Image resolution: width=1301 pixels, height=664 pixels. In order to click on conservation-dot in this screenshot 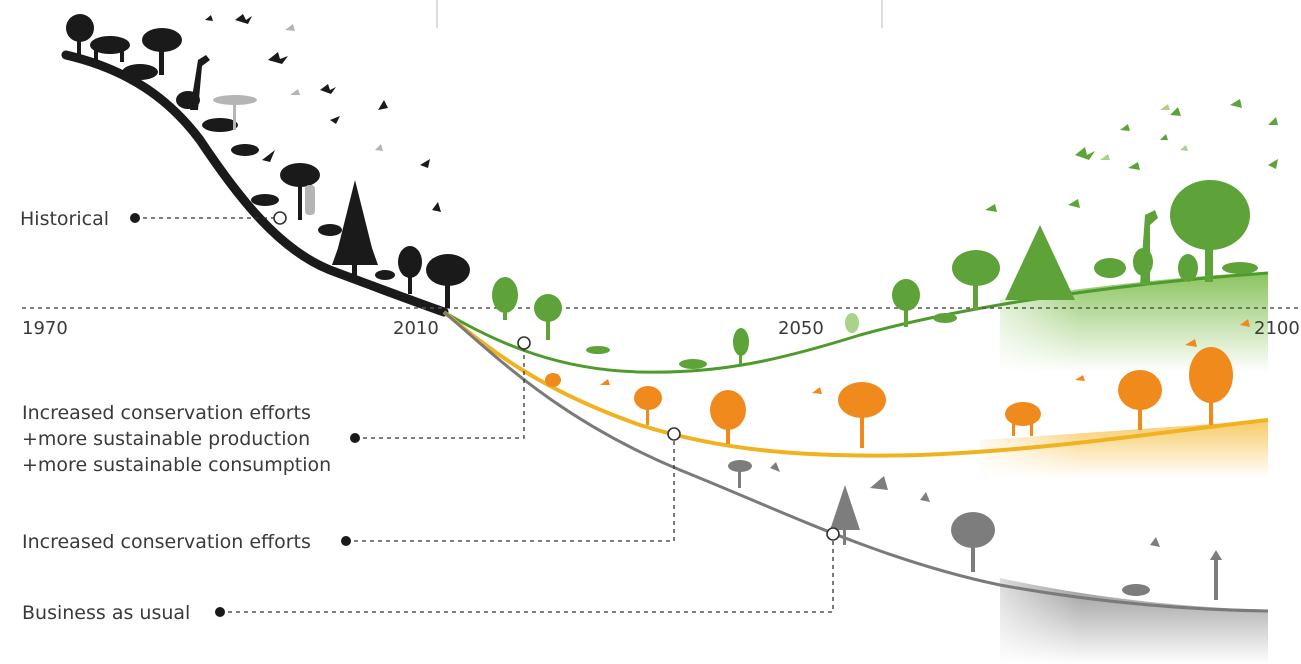, I will do `click(346, 541)`.